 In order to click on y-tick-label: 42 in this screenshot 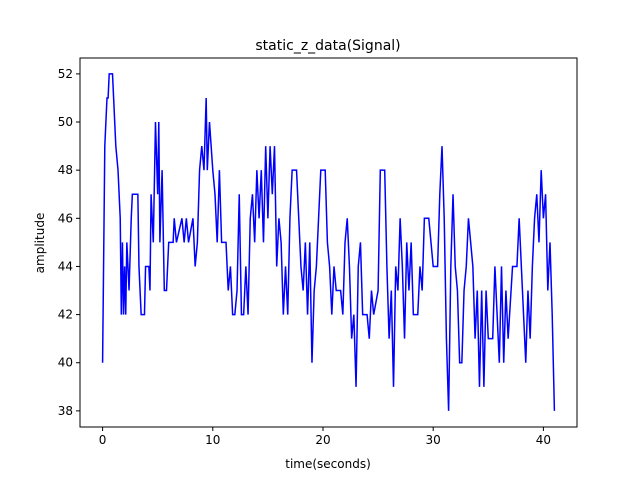, I will do `click(65, 315)`.